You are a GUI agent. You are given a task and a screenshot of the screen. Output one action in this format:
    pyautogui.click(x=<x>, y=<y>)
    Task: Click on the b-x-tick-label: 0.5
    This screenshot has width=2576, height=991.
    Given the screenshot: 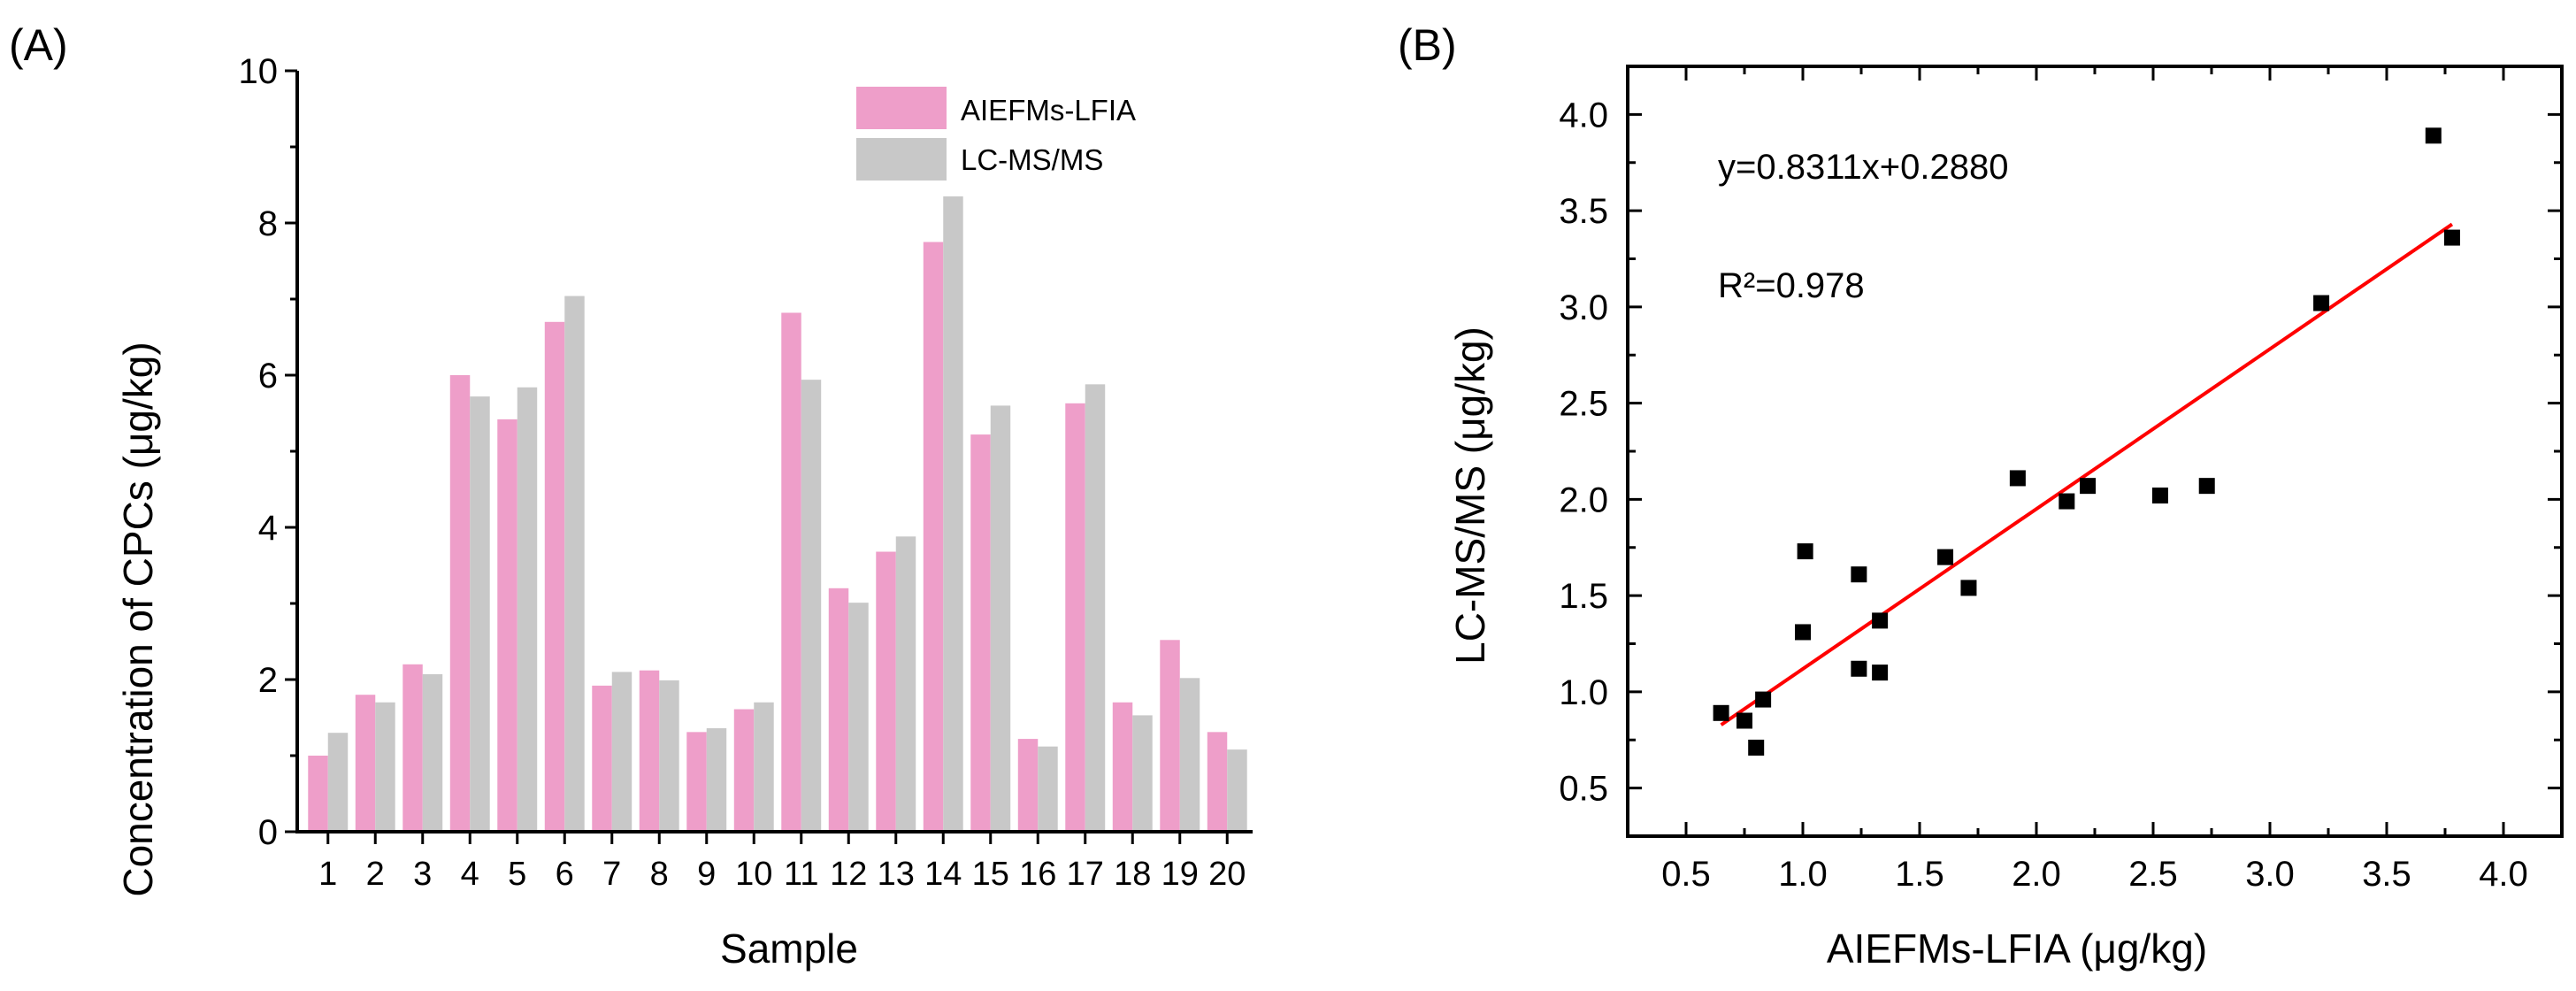 What is the action you would take?
    pyautogui.click(x=1686, y=874)
    